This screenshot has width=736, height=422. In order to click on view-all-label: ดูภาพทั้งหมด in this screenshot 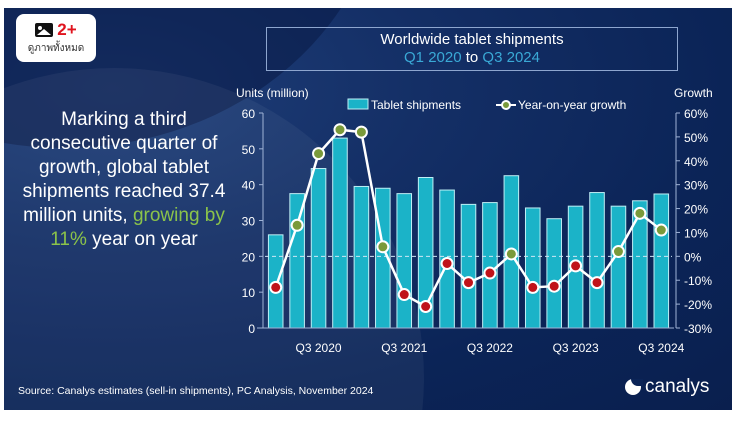, I will do `click(56, 48)`.